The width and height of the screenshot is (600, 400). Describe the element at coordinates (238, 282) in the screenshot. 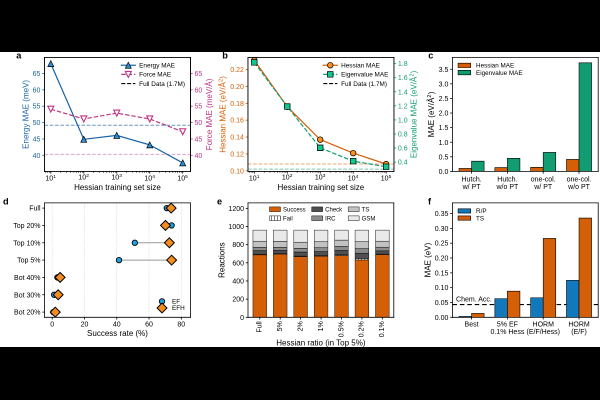

I see `svg-text: 400` at that location.